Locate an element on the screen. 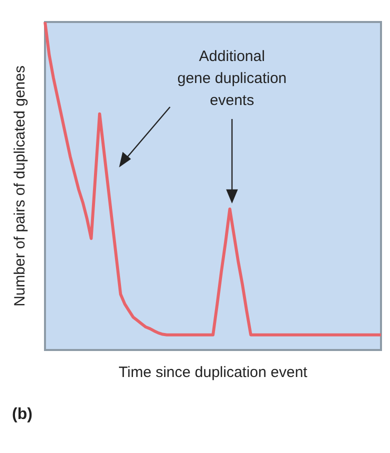 The image size is (390, 453). x-axis-title: Time since duplication event is located at coordinates (213, 372).